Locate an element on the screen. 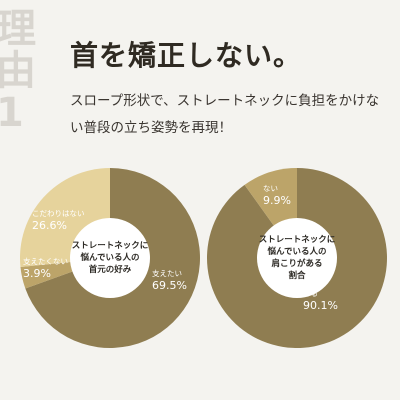  slice-label-no: ない 9.9% is located at coordinates (277, 195).